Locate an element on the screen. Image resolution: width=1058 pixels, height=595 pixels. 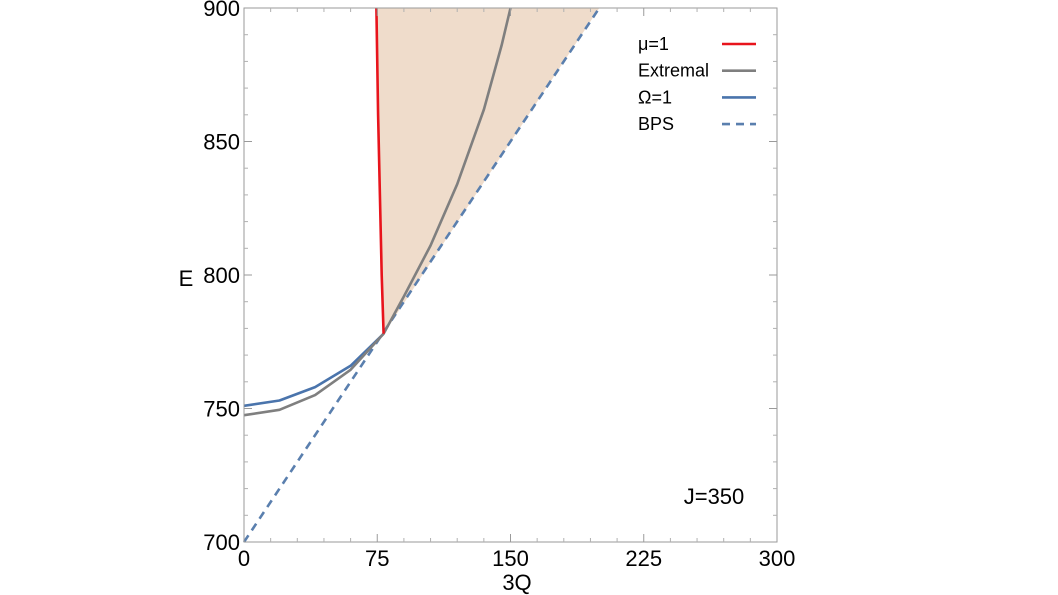
y-tick-label: 850 is located at coordinates (221, 142).